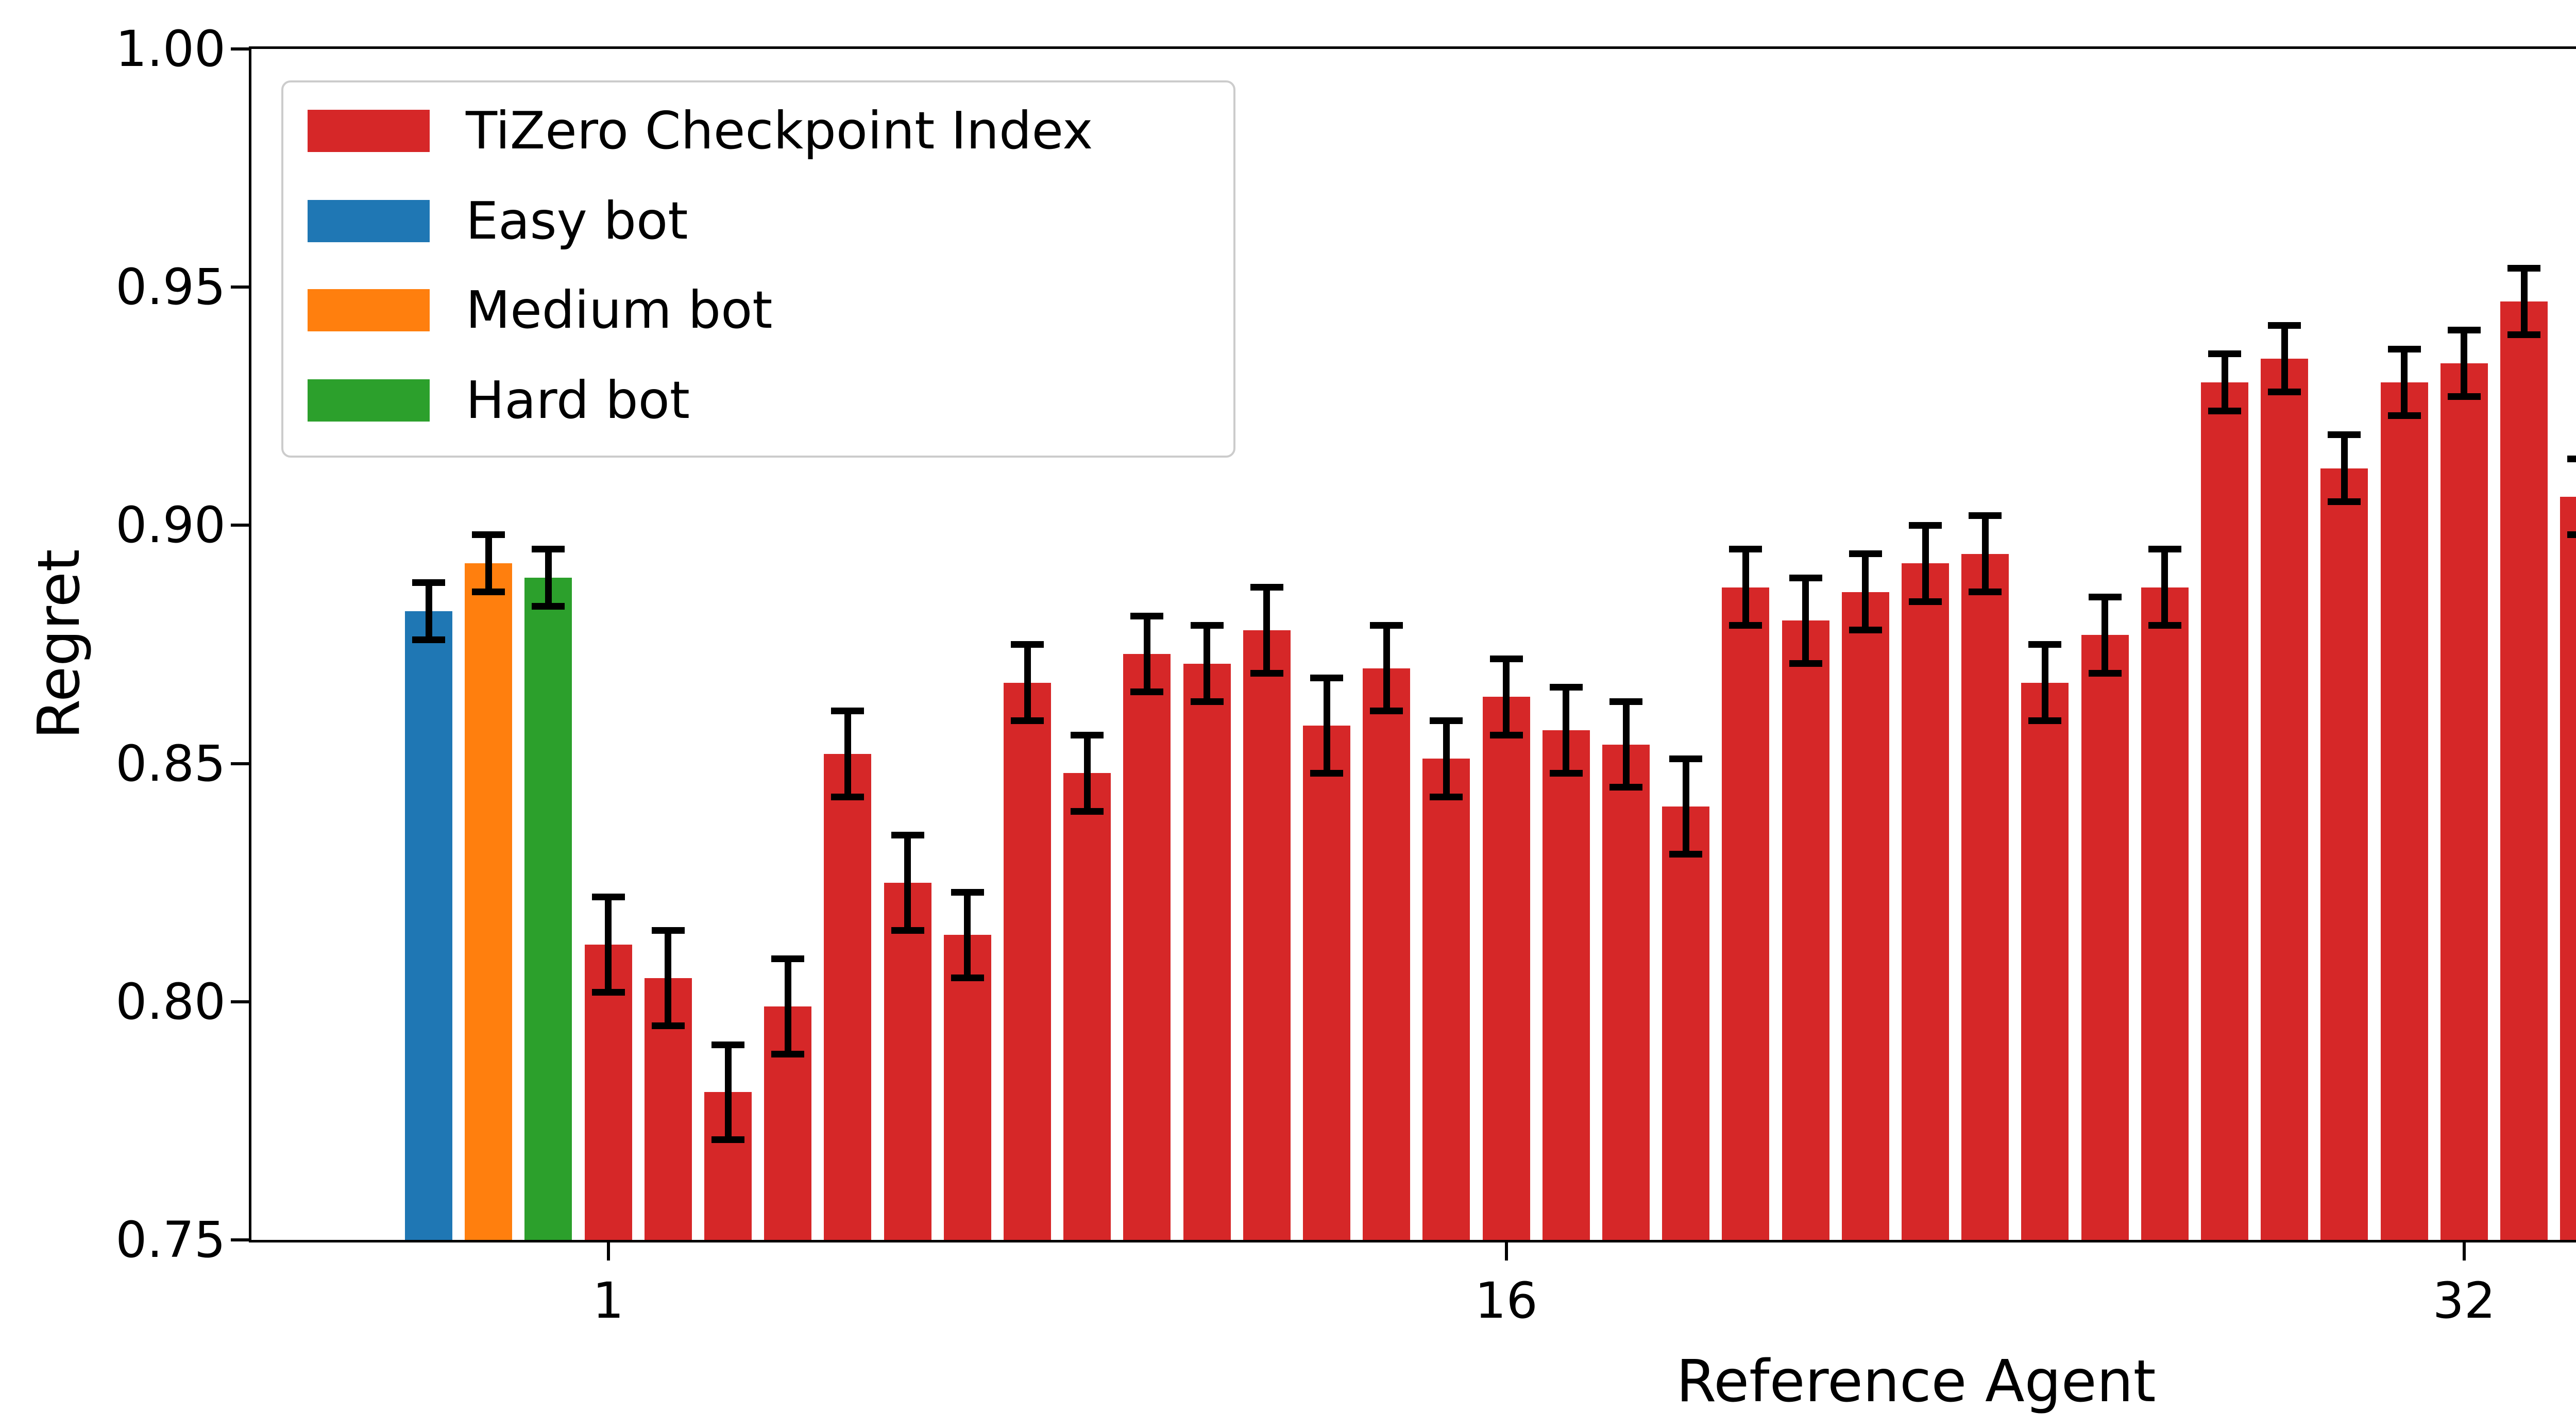 This screenshot has height=1428, width=2576. I want to click on bar-checkpoint-20-errorbar-cap-high, so click(1745, 550).